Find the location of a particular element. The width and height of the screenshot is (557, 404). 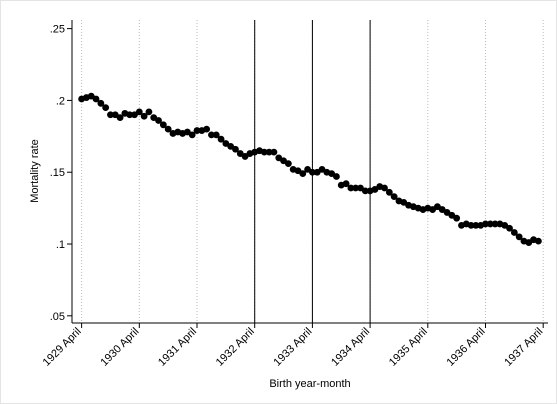

y-tick-label: .05 is located at coordinates (57, 317).